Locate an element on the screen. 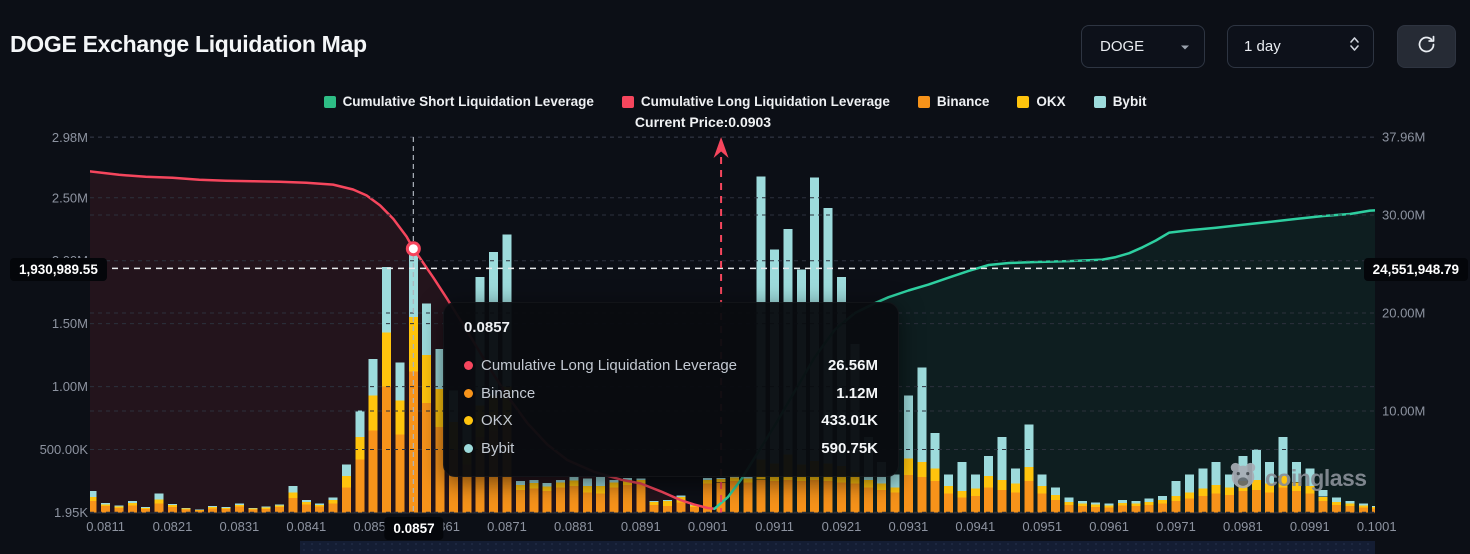 This screenshot has width=1470, height=554. svg-text: 0.1001 is located at coordinates (1377, 526).